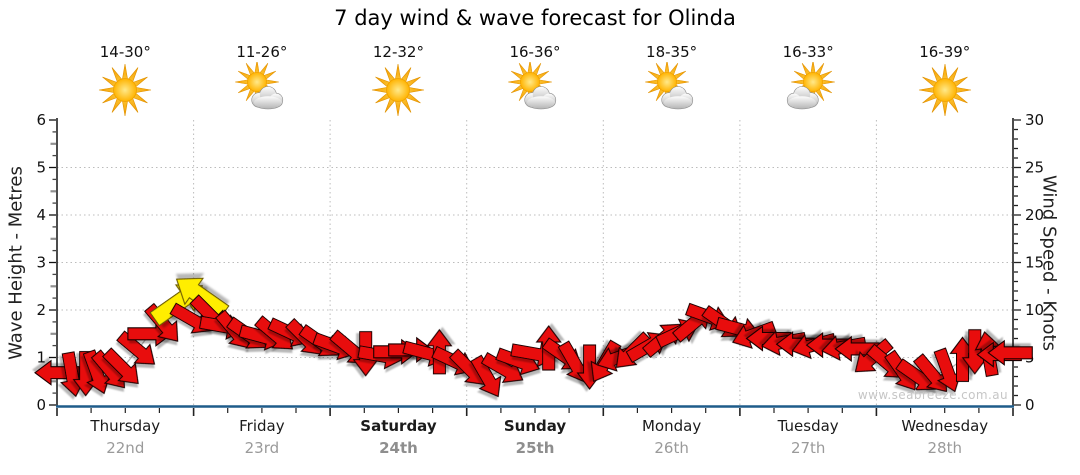 The image size is (1080, 475). Describe the element at coordinates (41, 120) in the screenshot. I see `left-axis-tick-label: 6` at that location.